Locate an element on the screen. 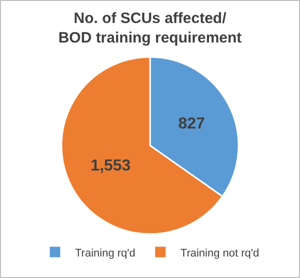 This screenshot has width=300, height=278. chart-title: No. of SCUs affected/ BOD training requirement is located at coordinates (150, 28).